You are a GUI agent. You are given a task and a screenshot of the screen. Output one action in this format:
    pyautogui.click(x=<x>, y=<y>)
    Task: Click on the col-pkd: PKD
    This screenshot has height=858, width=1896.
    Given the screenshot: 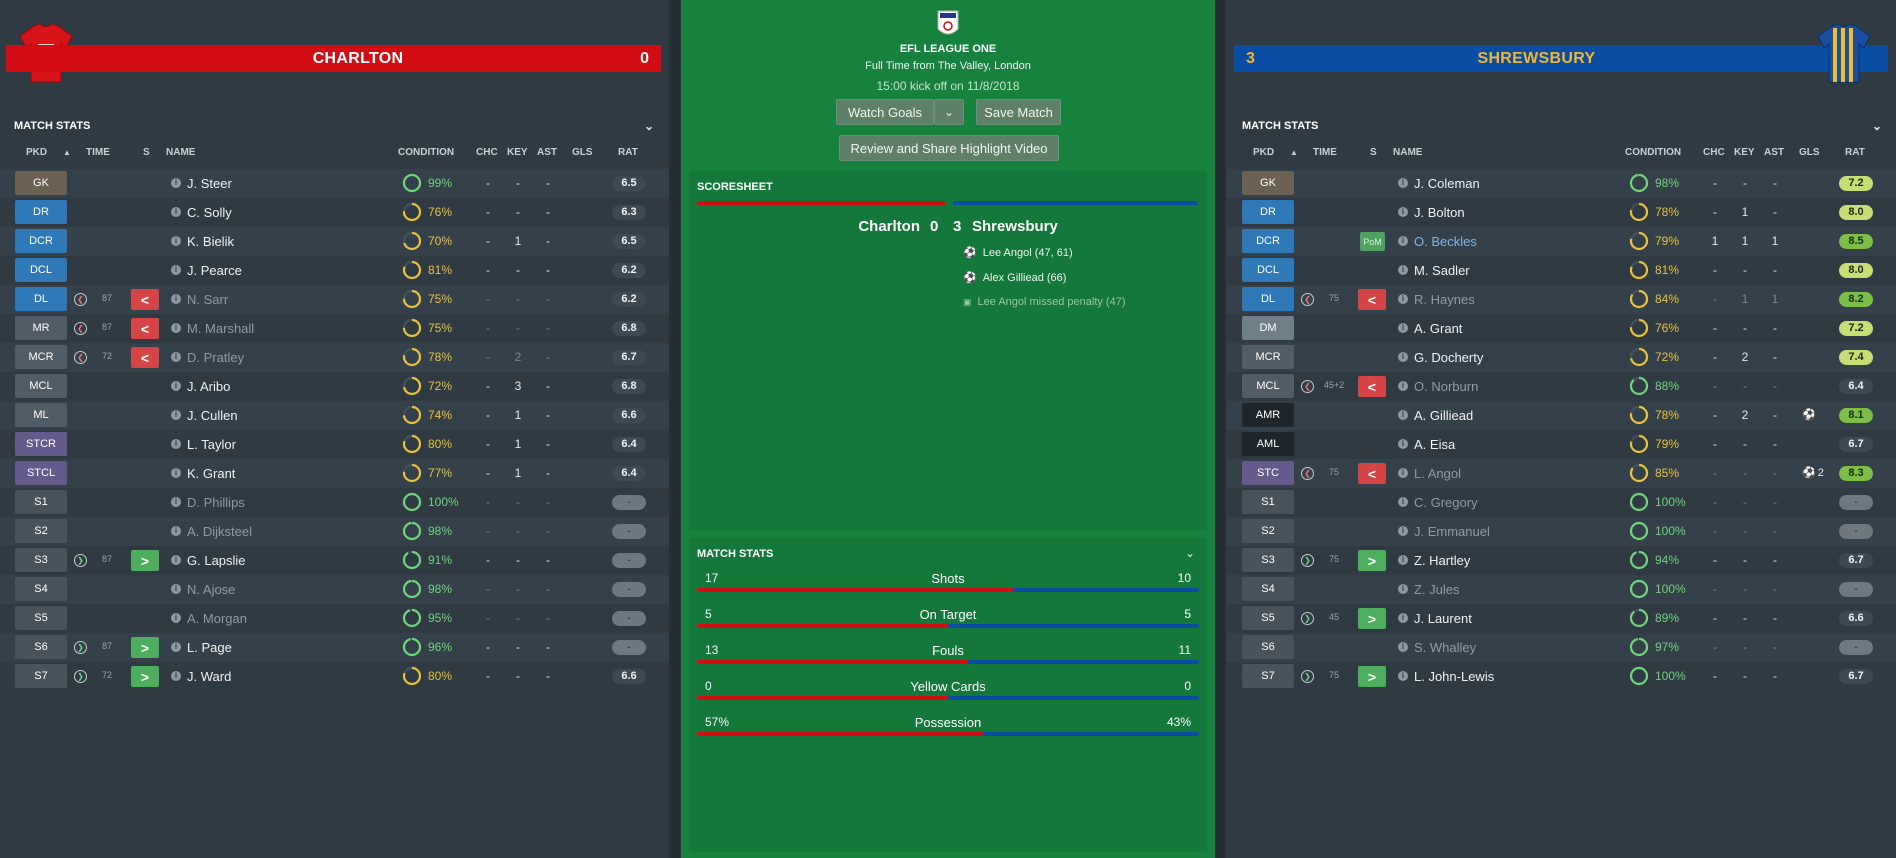 What is the action you would take?
    pyautogui.click(x=1264, y=152)
    